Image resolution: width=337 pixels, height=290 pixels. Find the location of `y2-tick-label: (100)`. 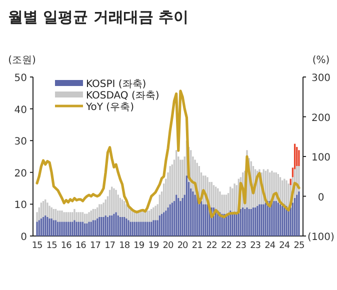

y2-tick-label: (100) is located at coordinates (321, 237).